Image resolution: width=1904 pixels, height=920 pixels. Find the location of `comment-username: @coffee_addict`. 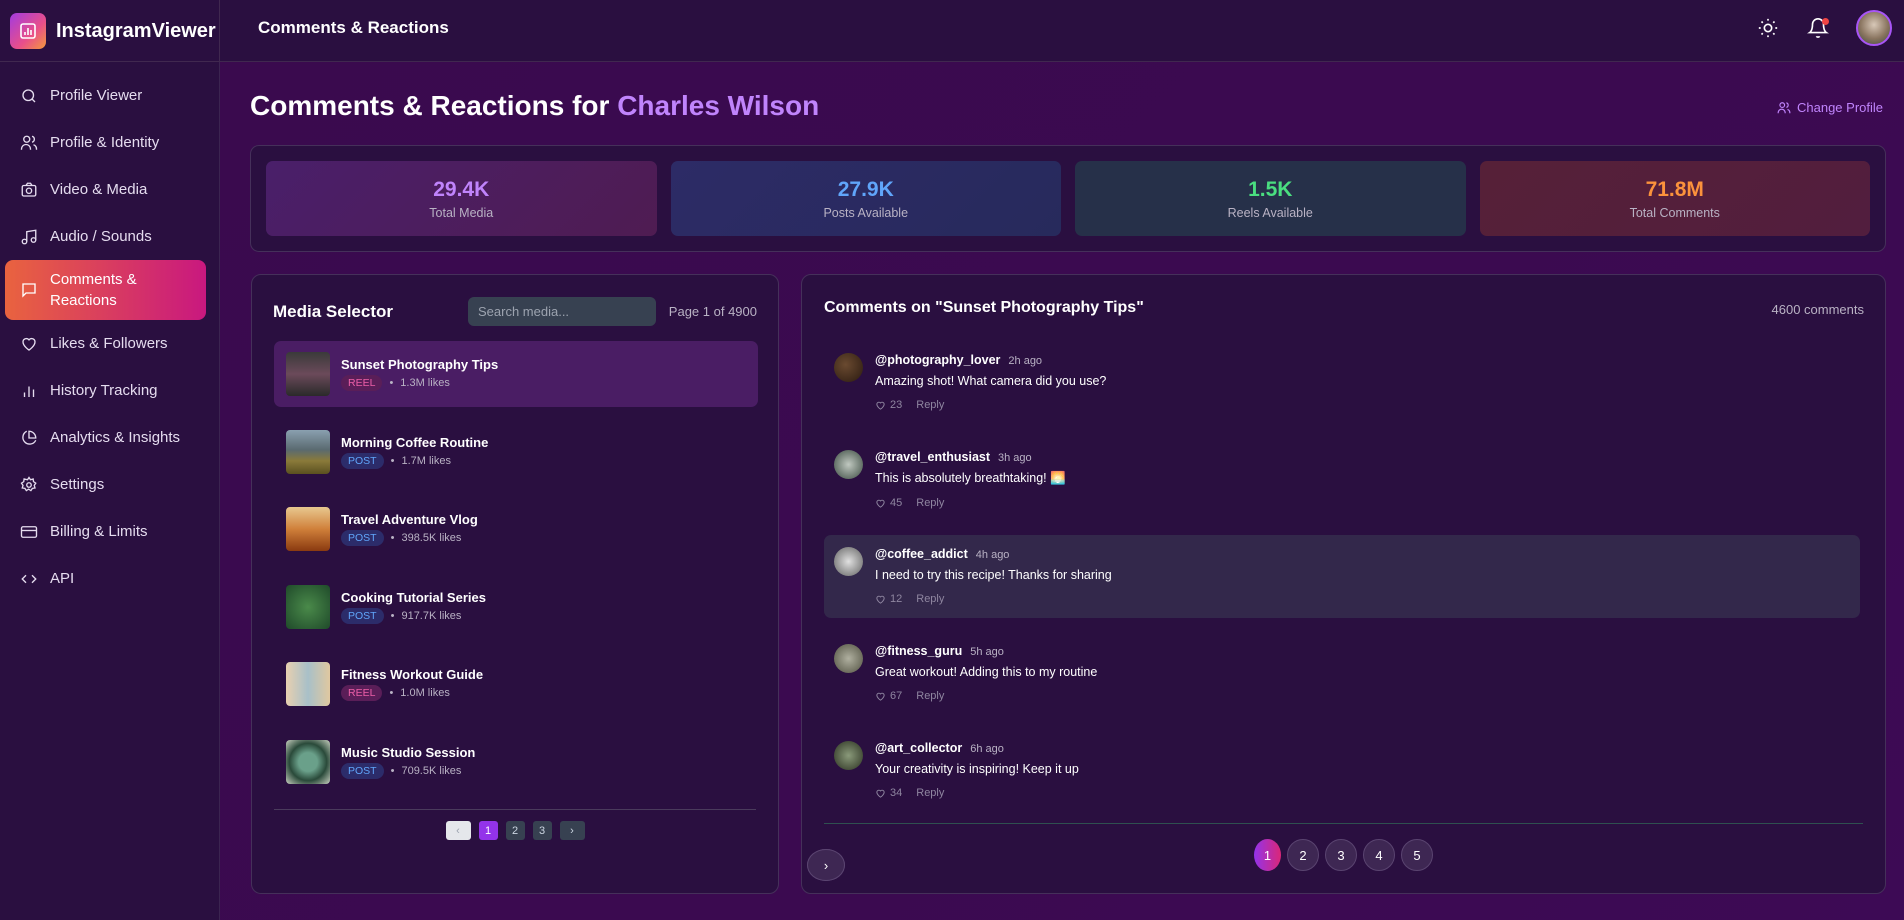

comment-username: @coffee_addict is located at coordinates (921, 554).